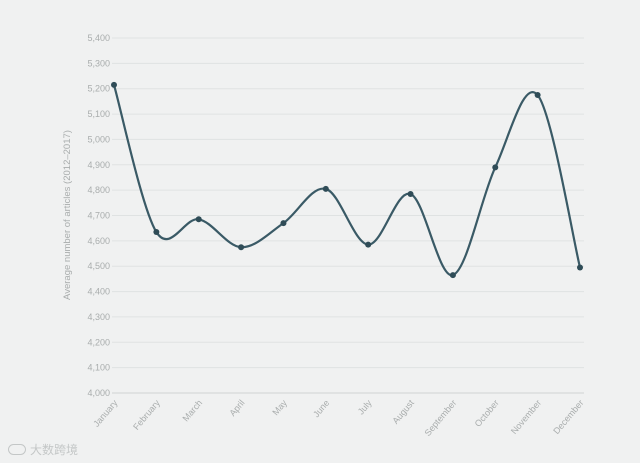 The image size is (640, 463). Describe the element at coordinates (98, 165) in the screenshot. I see `y-tick-label: 4,900` at that location.